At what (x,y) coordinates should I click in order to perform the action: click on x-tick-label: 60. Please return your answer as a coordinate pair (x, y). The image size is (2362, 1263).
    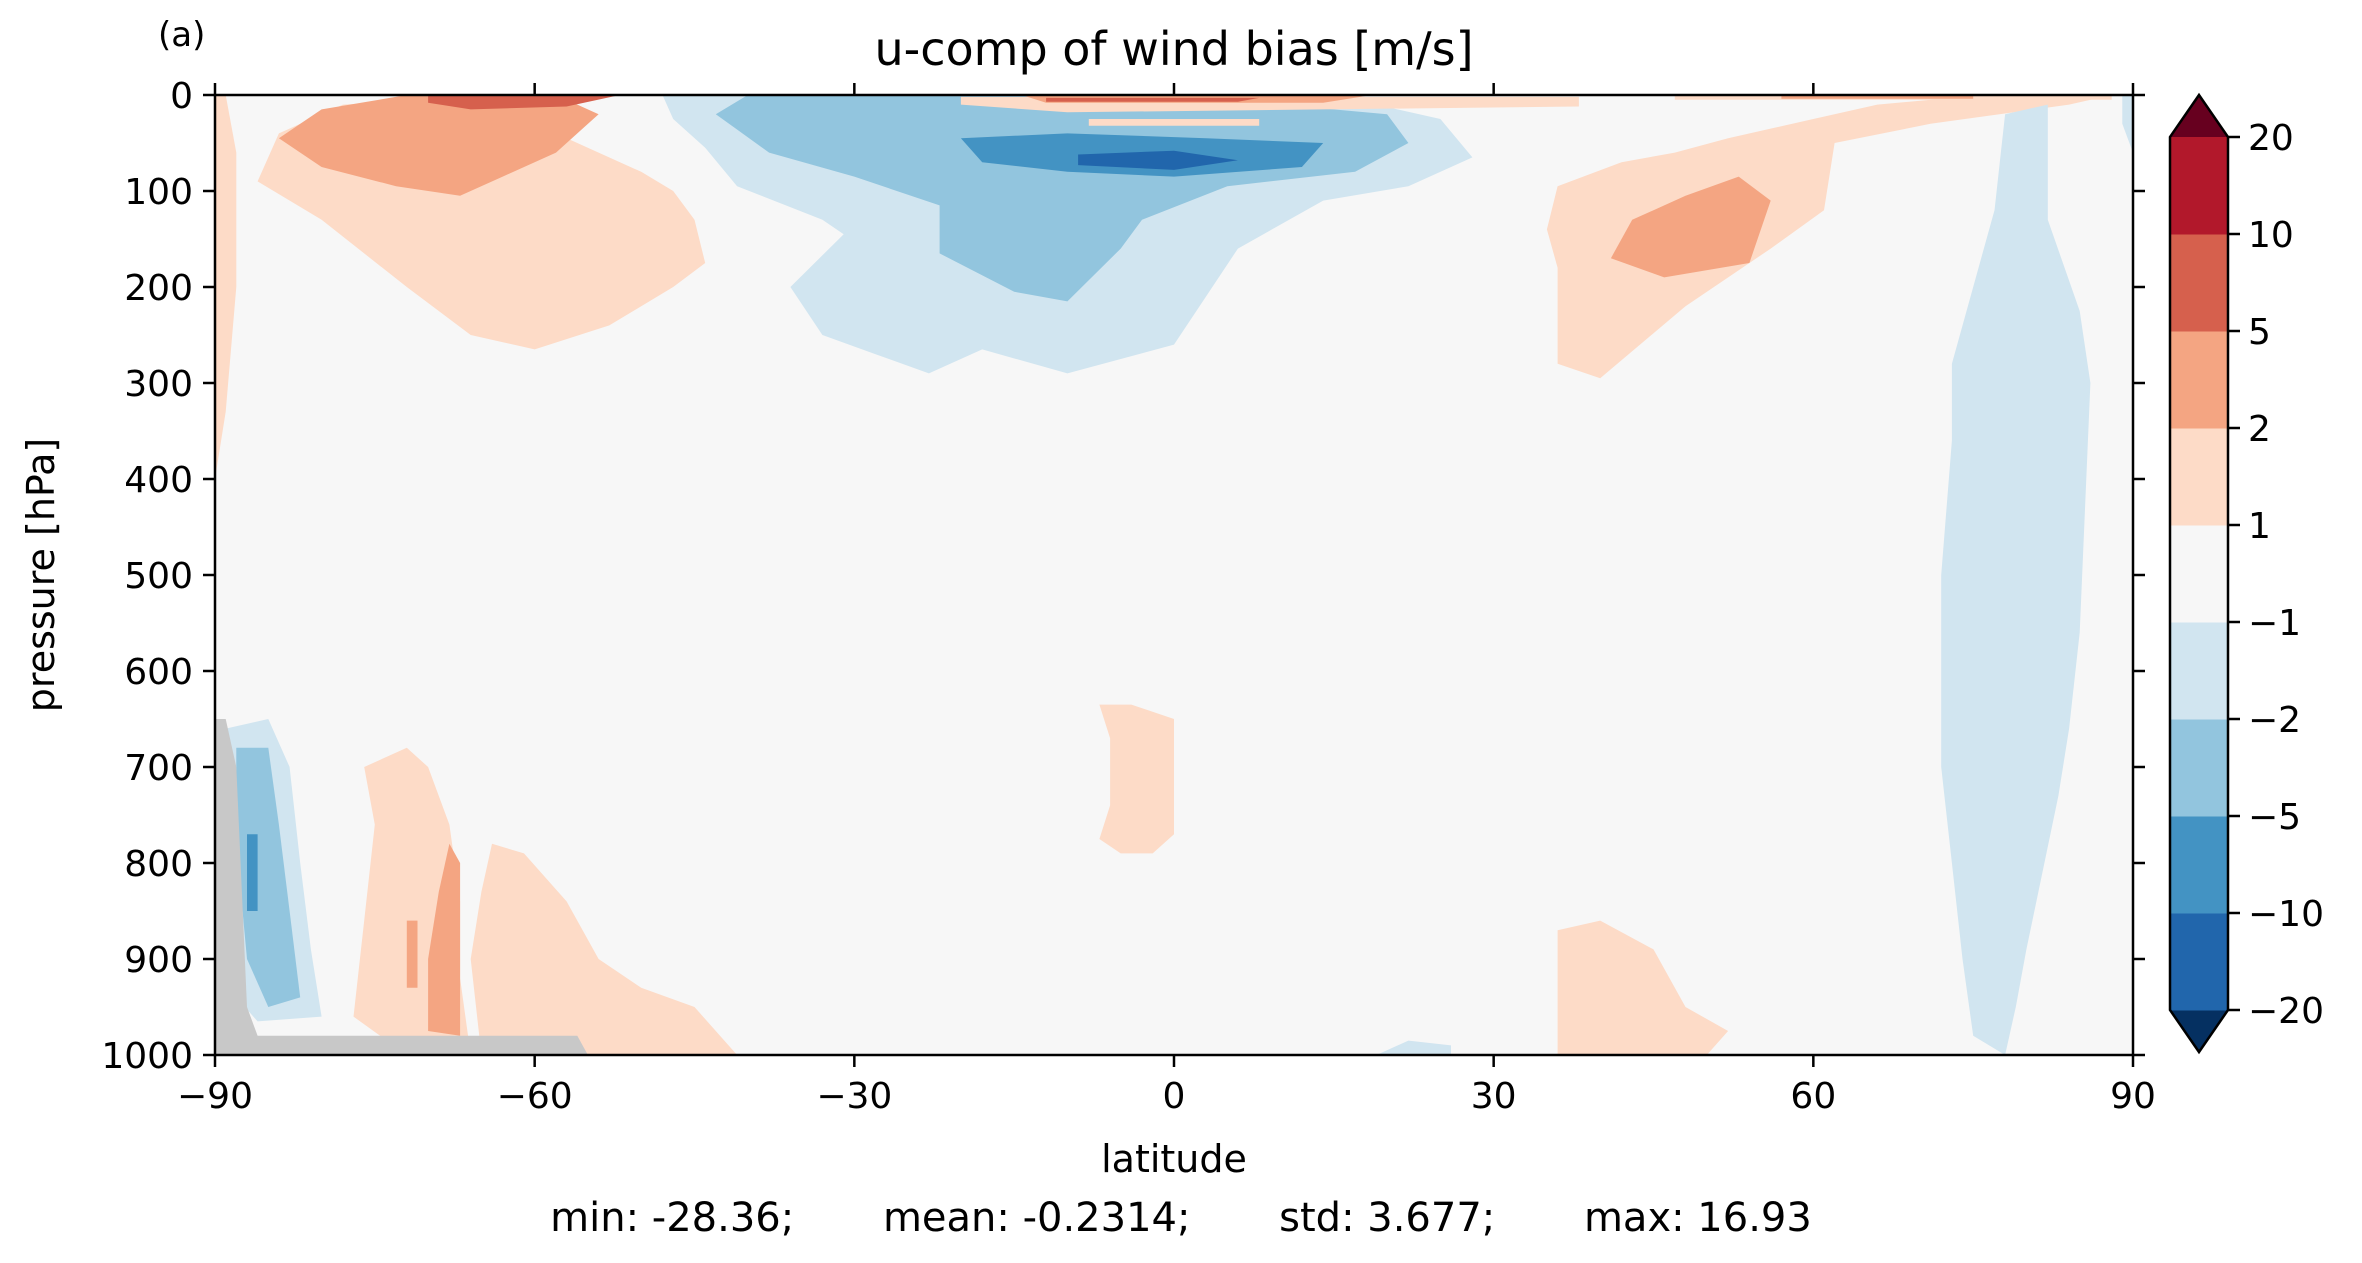
    Looking at the image, I should click on (1813, 1096).